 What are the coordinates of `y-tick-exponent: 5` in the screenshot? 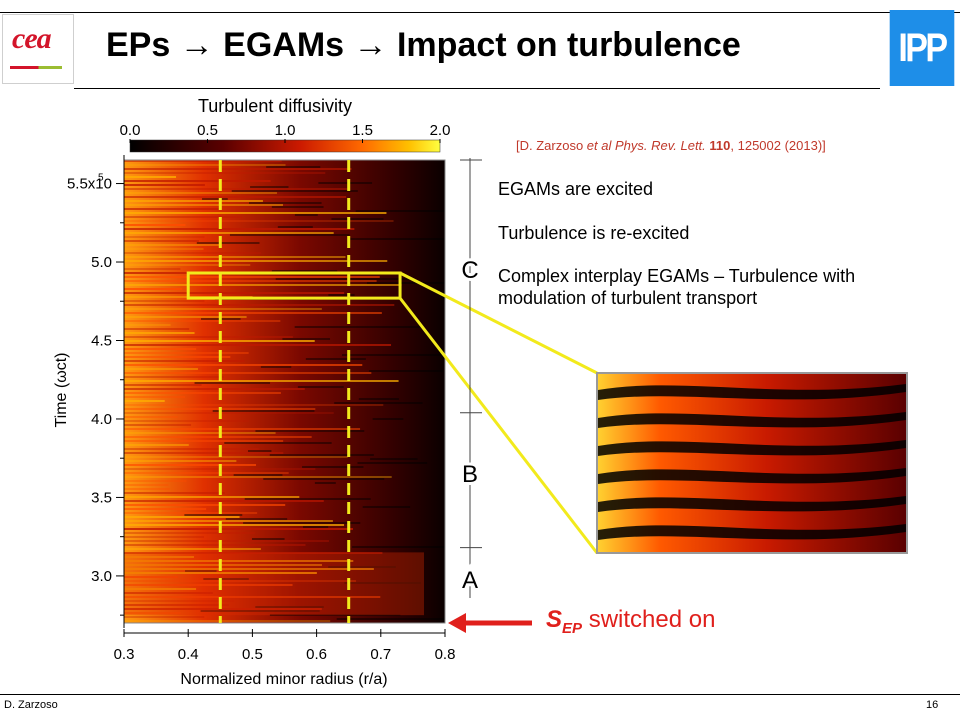 It's located at (101, 178).